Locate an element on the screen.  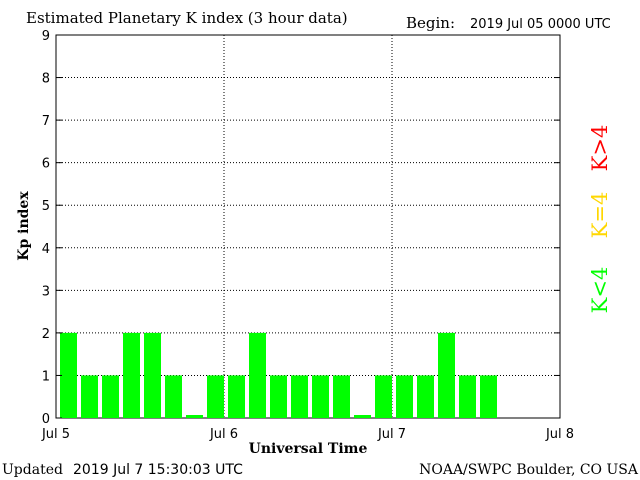
legend-k-less-4: K<4 is located at coordinates (600, 290).